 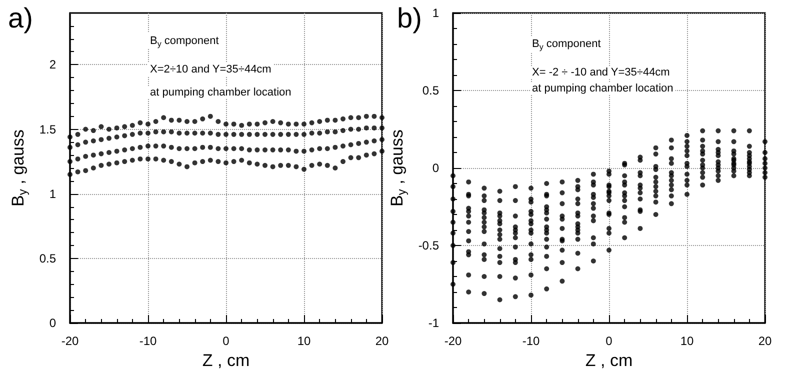 What do you see at coordinates (434, 323) in the screenshot?
I see `y-tick-label: -1` at bounding box center [434, 323].